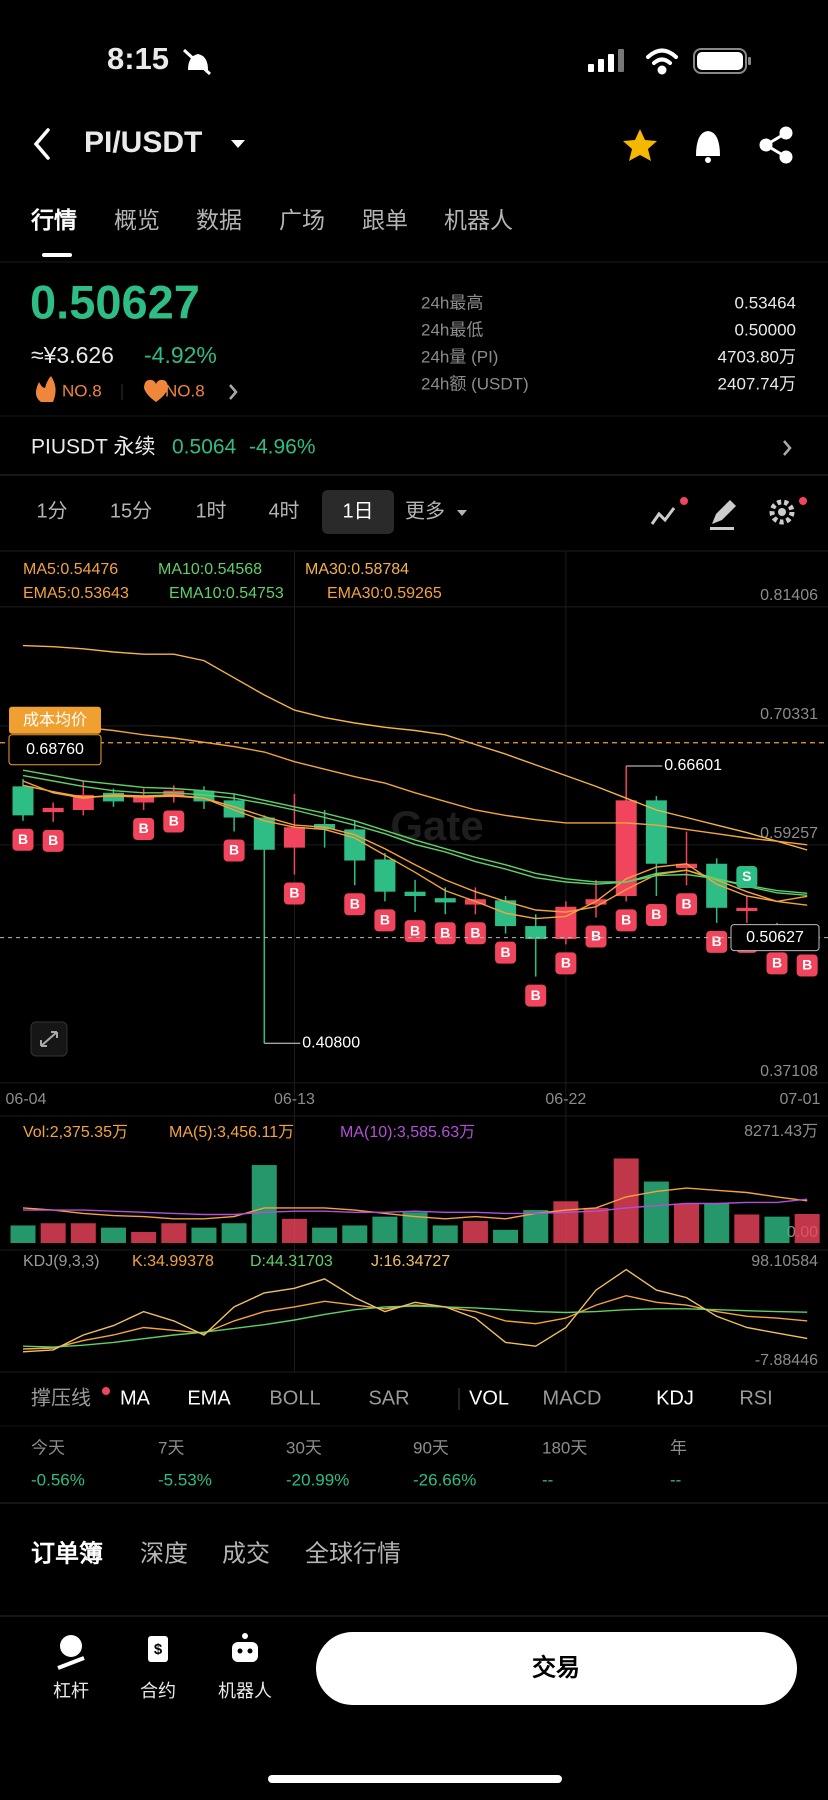 The height and width of the screenshot is (1800, 828). Describe the element at coordinates (663, 516) in the screenshot. I see `indicator-tool` at that location.